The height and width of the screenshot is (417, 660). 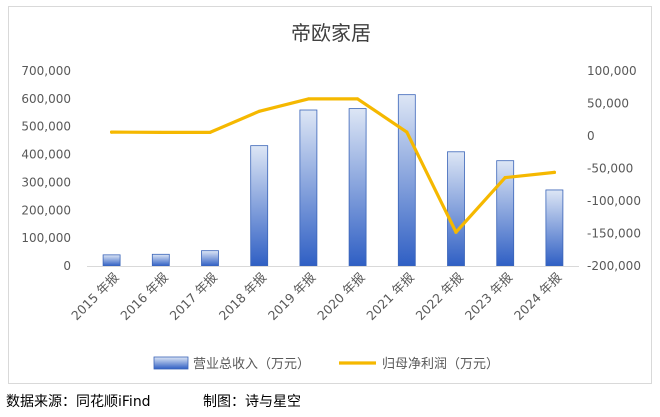 I want to click on right-axis-tick-label: 50,000, so click(x=608, y=104).